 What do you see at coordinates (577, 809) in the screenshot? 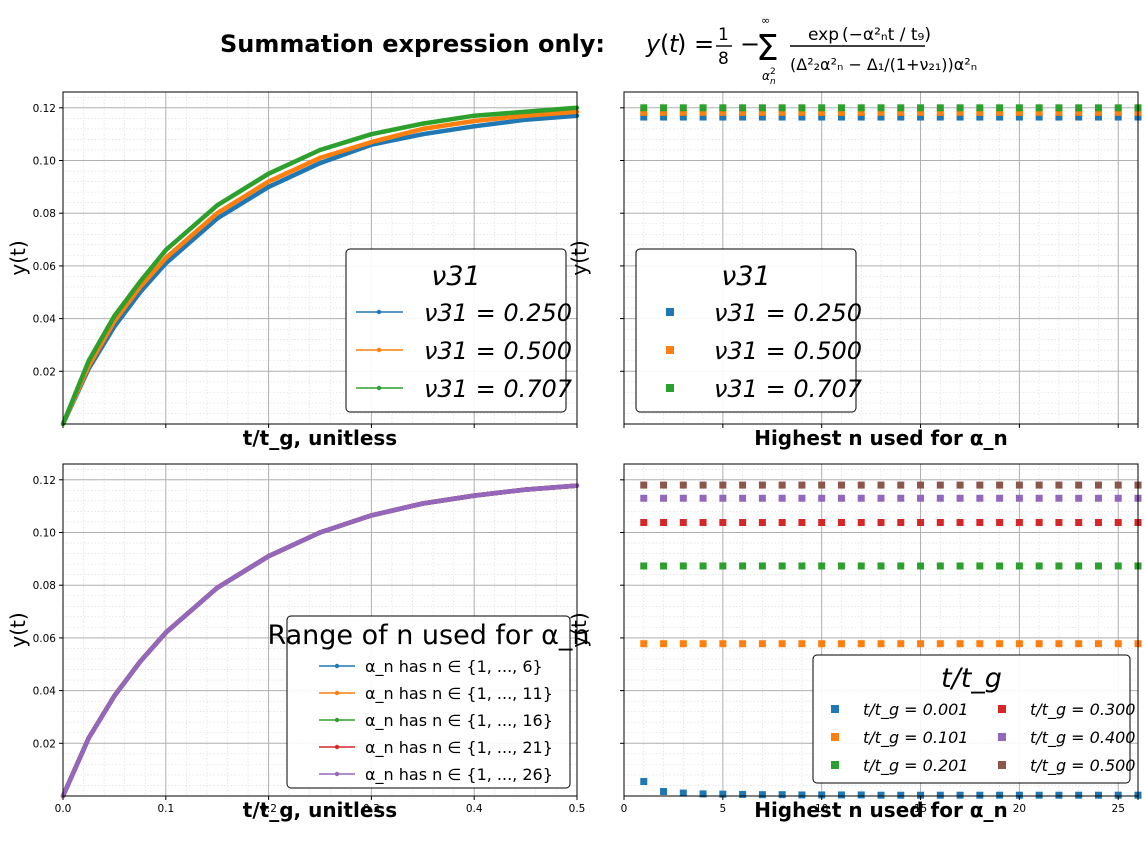
I see `x-tick-label: 0.5` at bounding box center [577, 809].